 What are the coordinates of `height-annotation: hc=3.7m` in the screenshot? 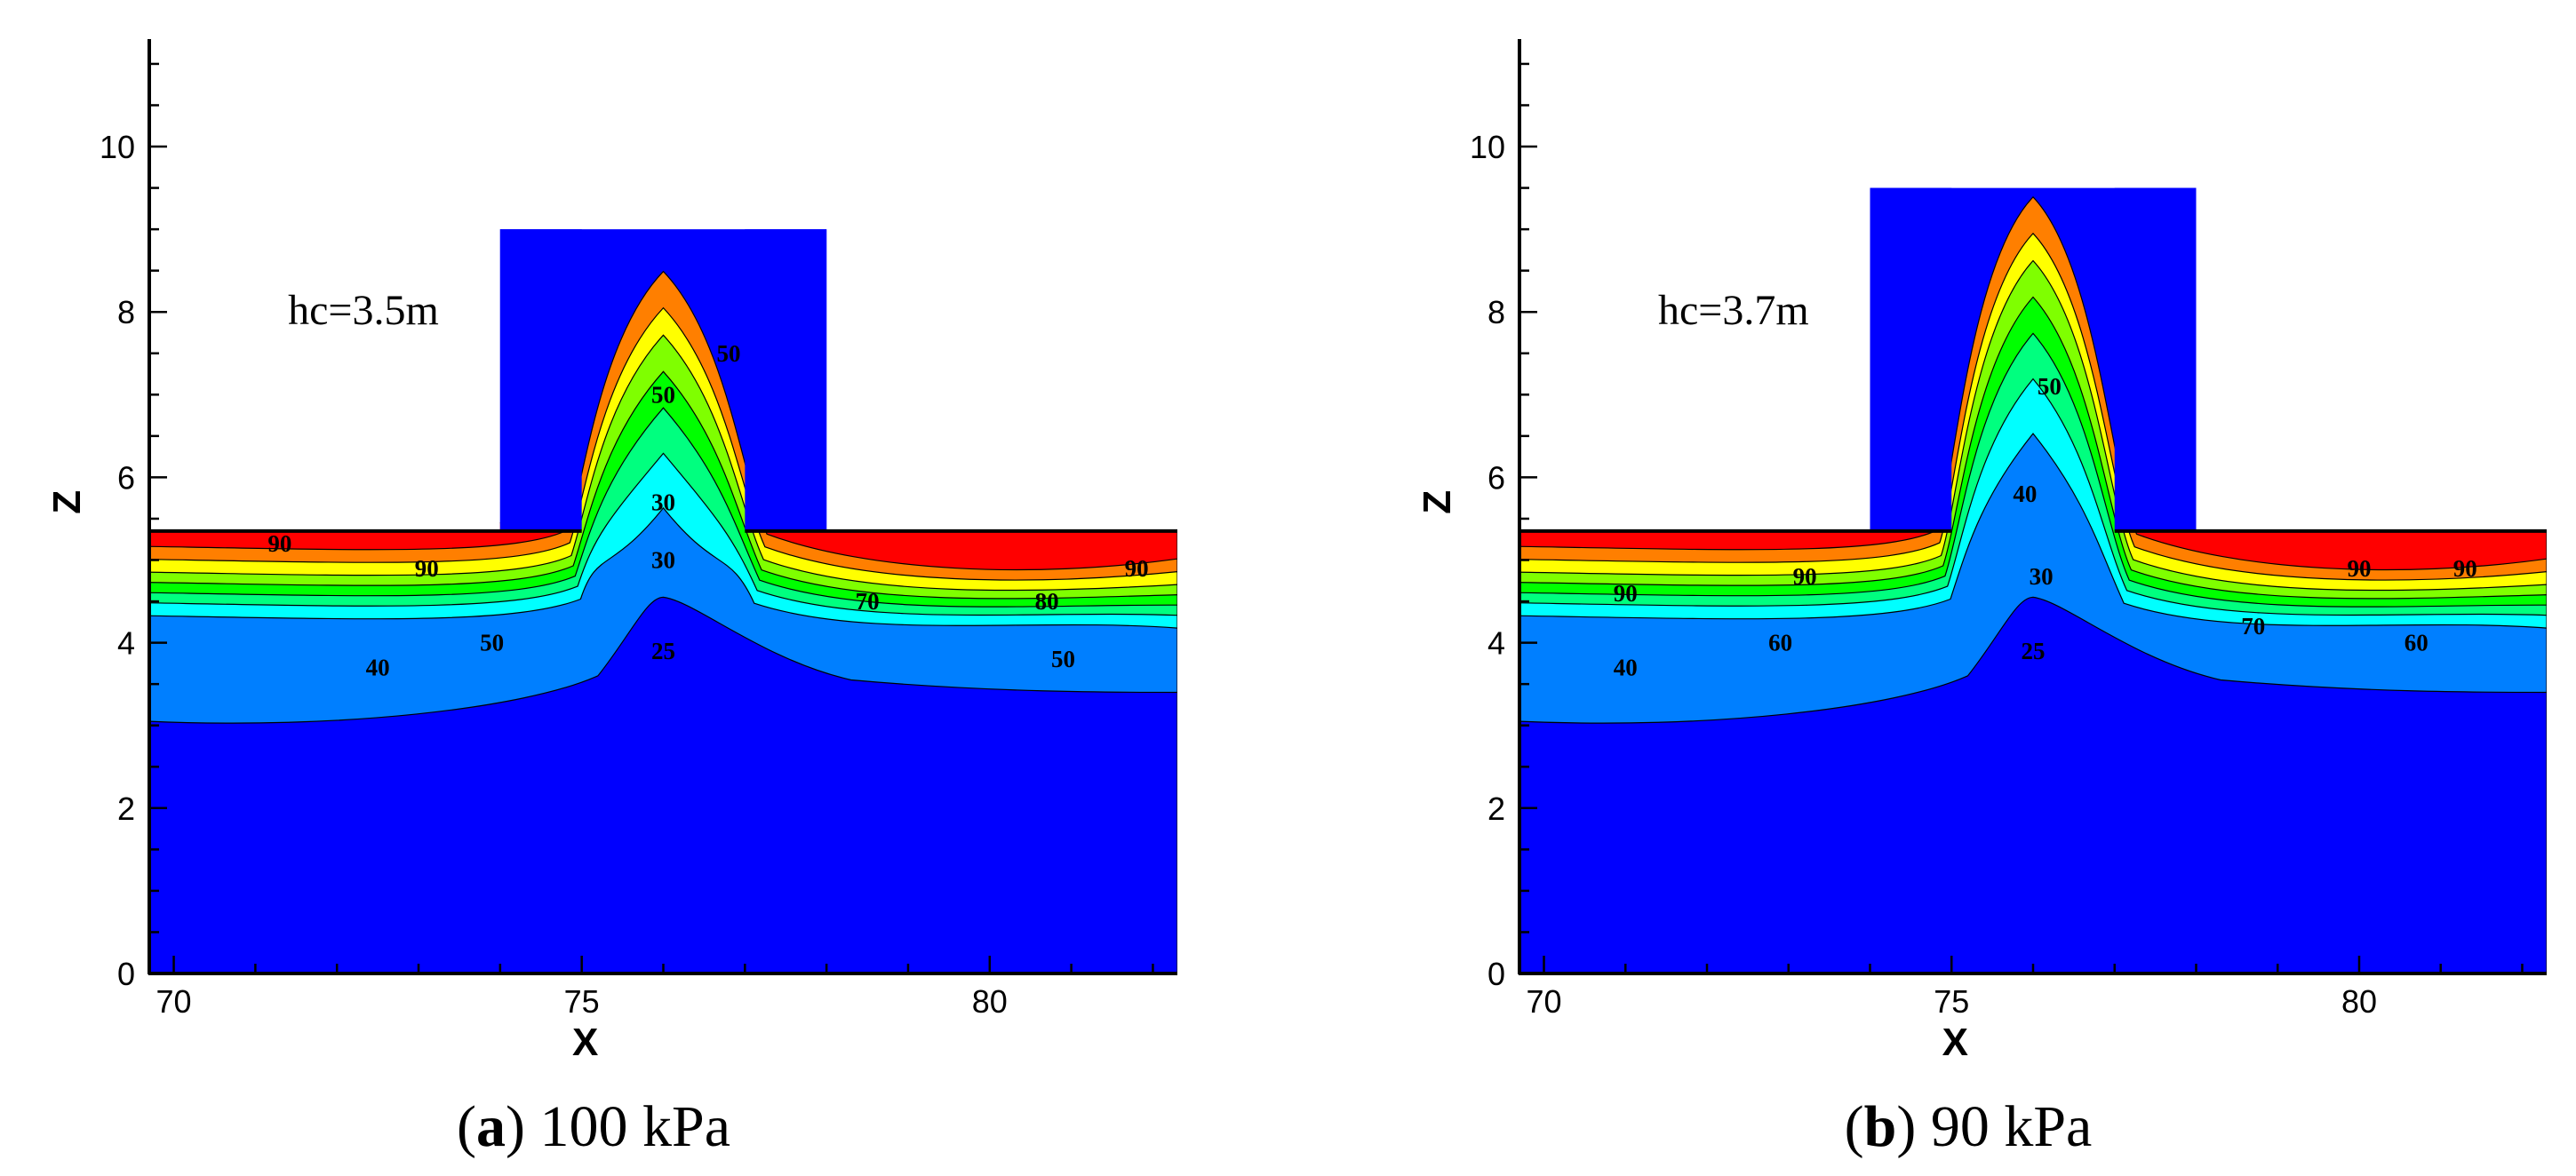 It's located at (1733, 310).